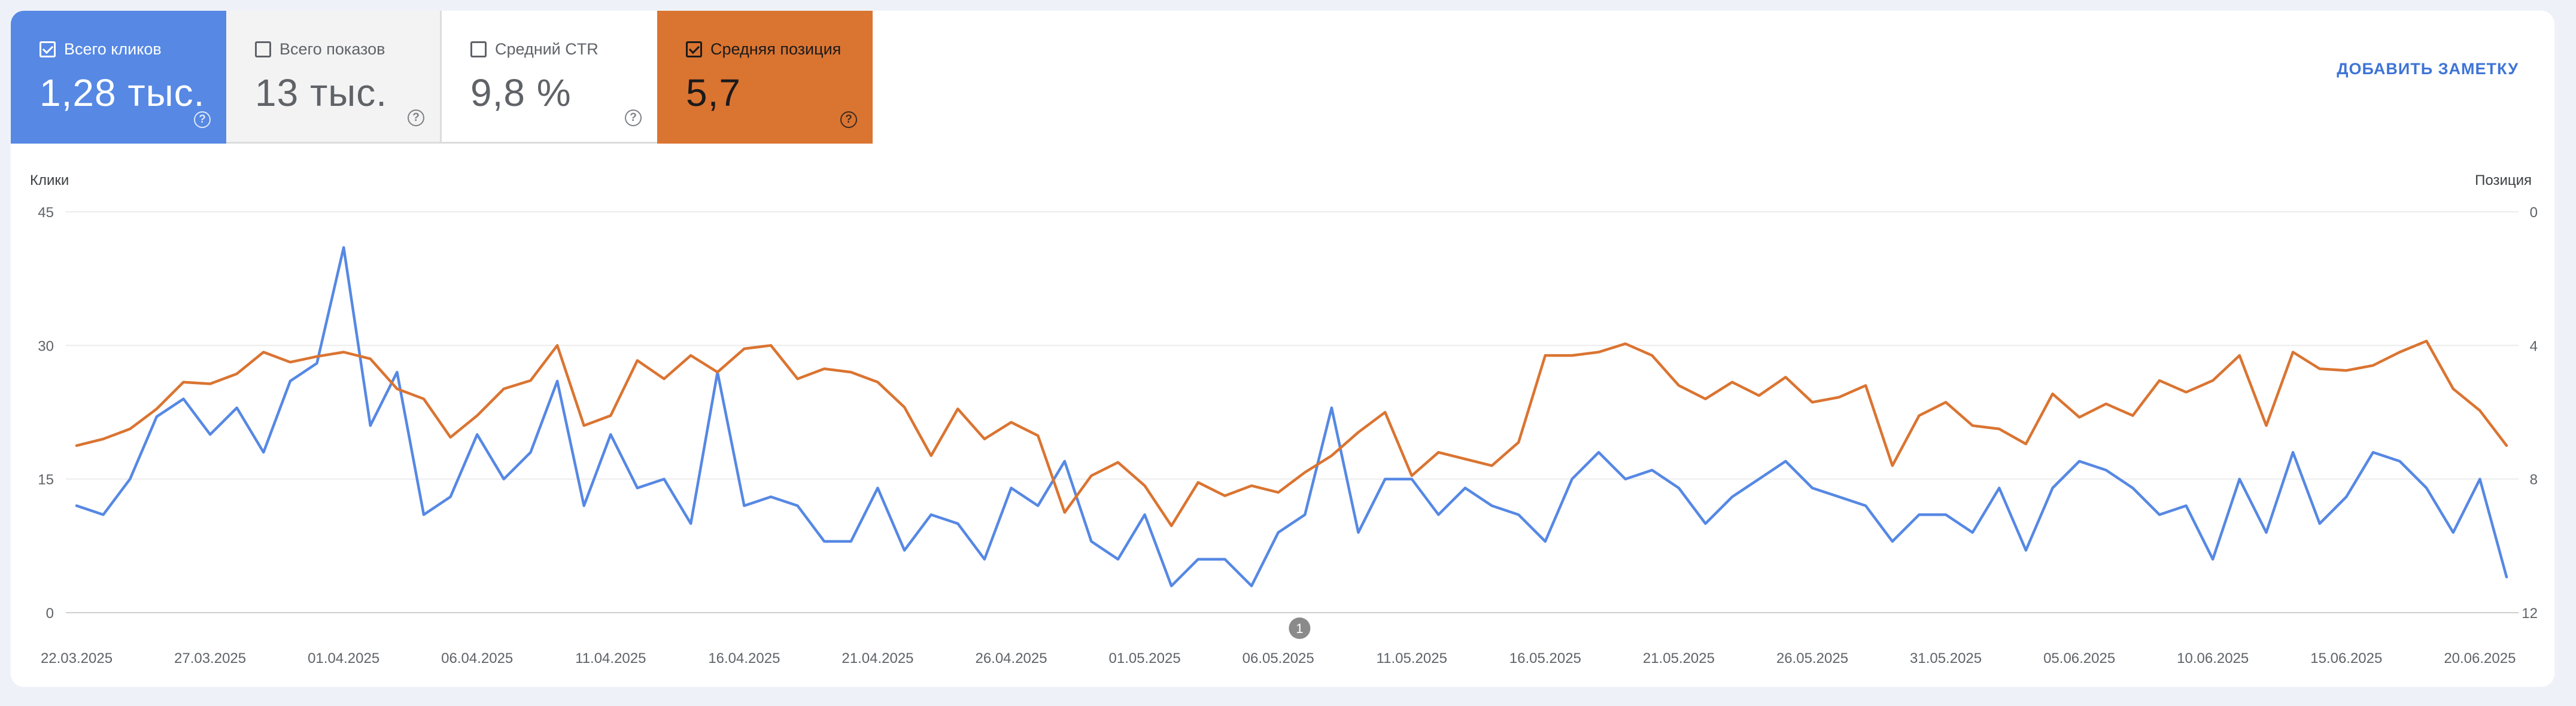 The width and height of the screenshot is (2576, 706). I want to click on metric-tab-position: Средняя позиция 5,7 ?, so click(765, 77).